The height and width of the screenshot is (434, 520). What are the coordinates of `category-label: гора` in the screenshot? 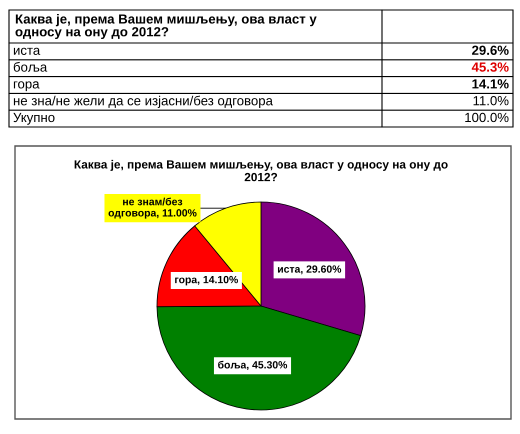 It's located at (27, 86).